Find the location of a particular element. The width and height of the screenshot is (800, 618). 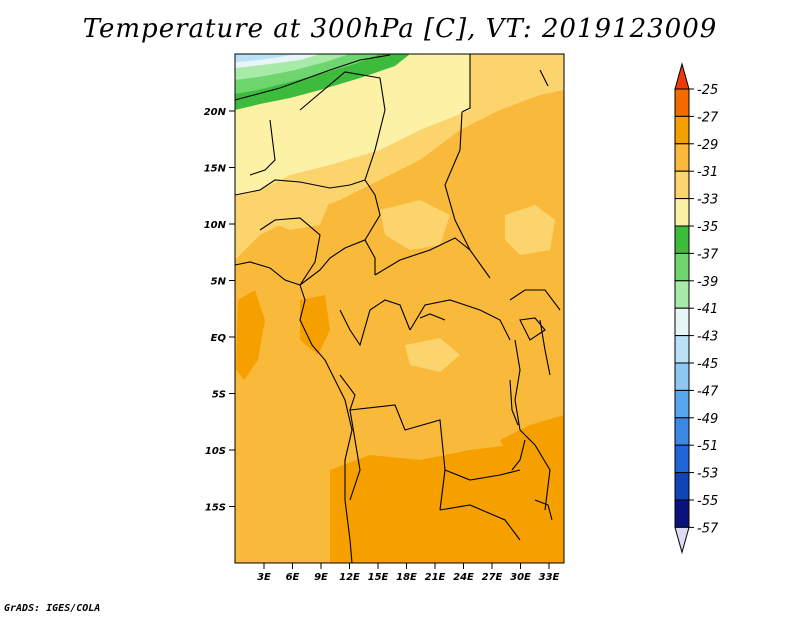

lat-tick-label: 10S is located at coordinates (215, 451).